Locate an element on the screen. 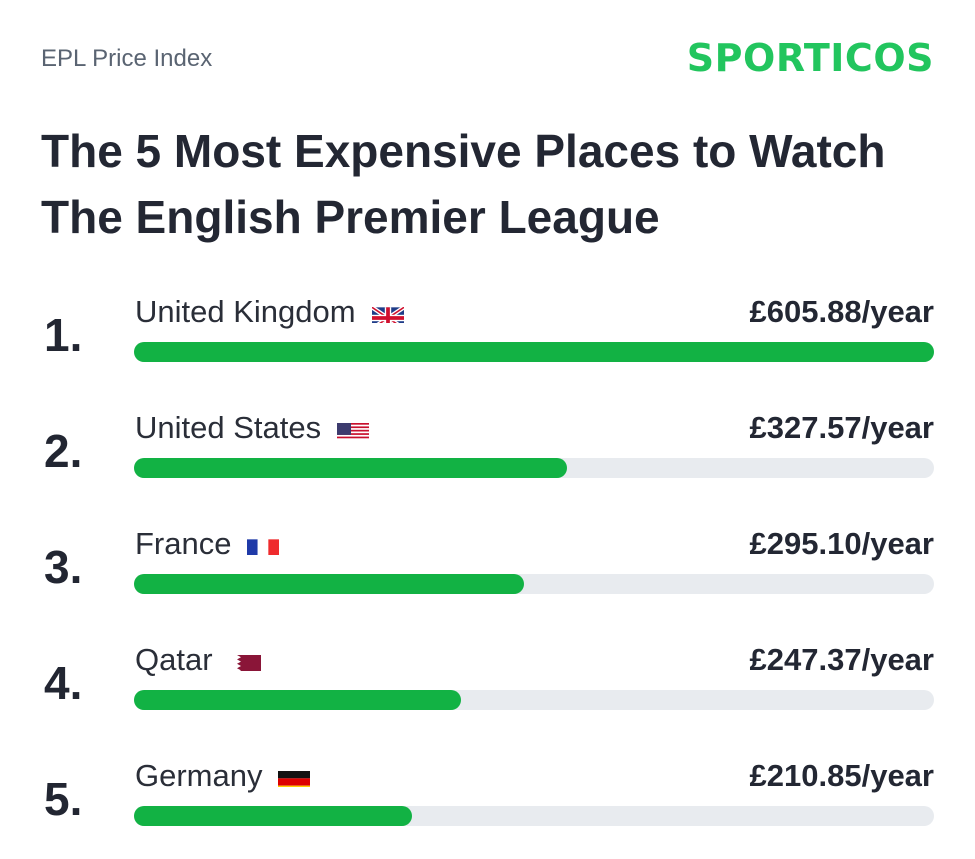  rank-label: 5. is located at coordinates (63, 799).